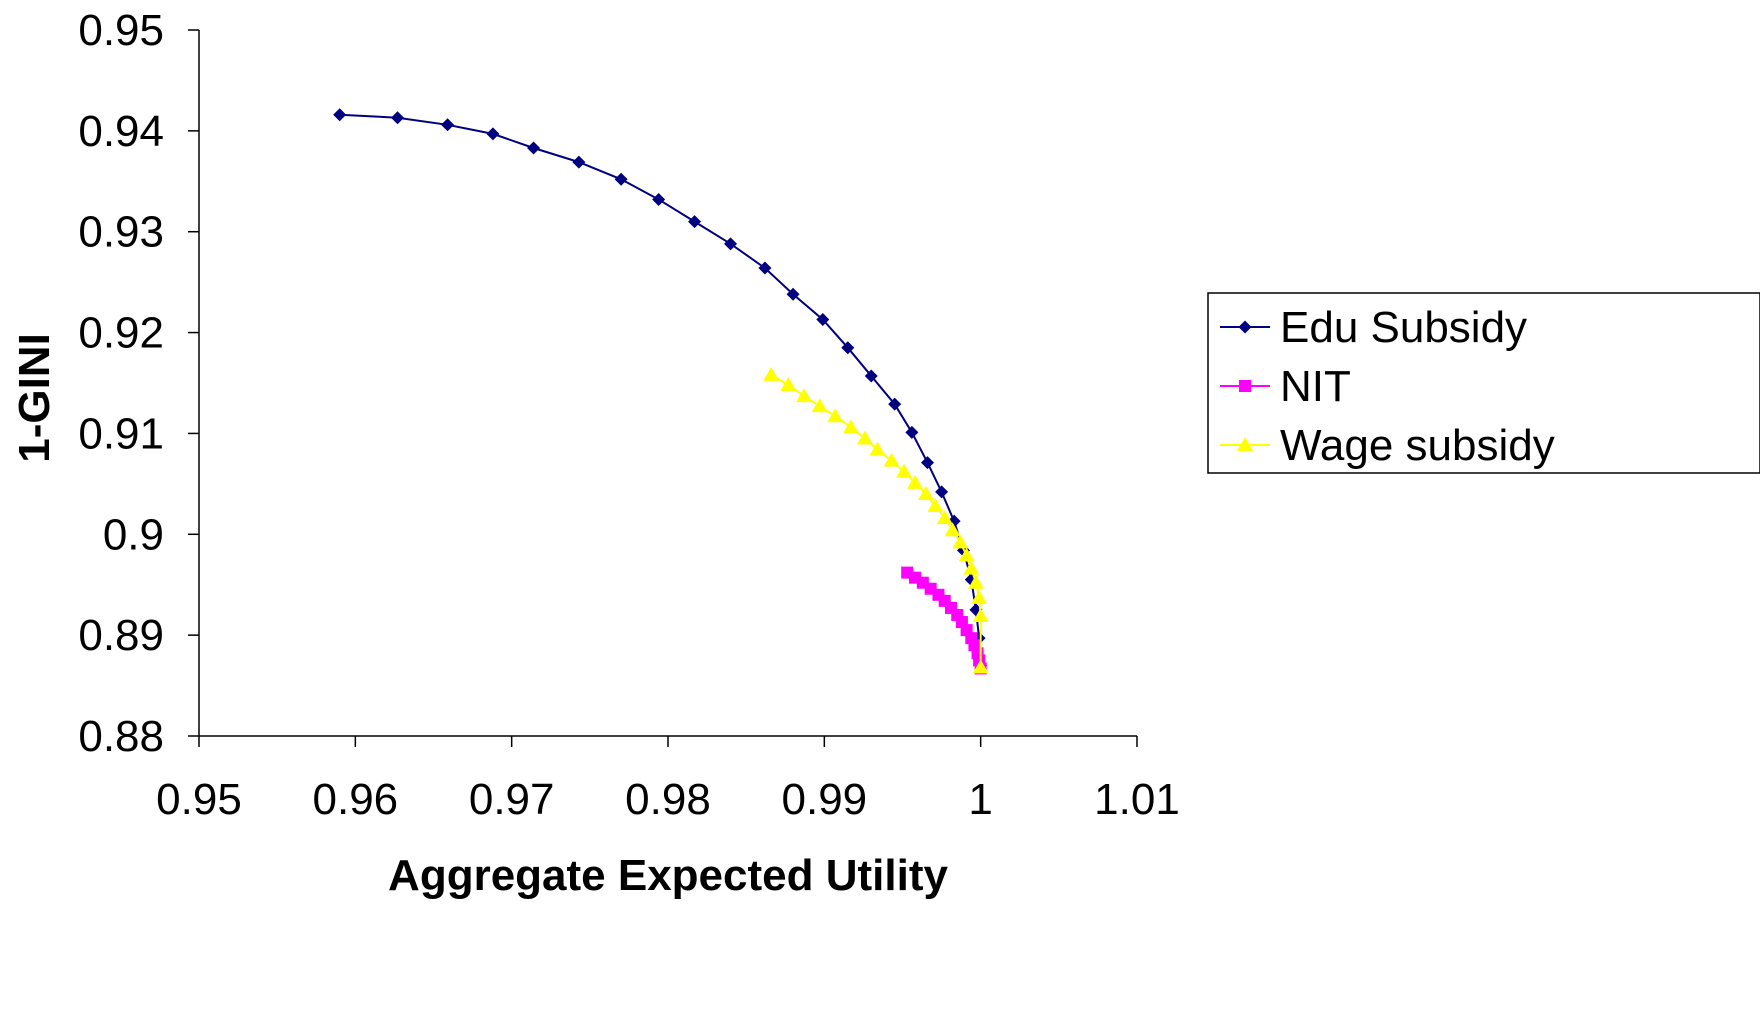 Image resolution: width=1760 pixels, height=1011 pixels. I want to click on x-tick-label: 0.98, so click(668, 799).